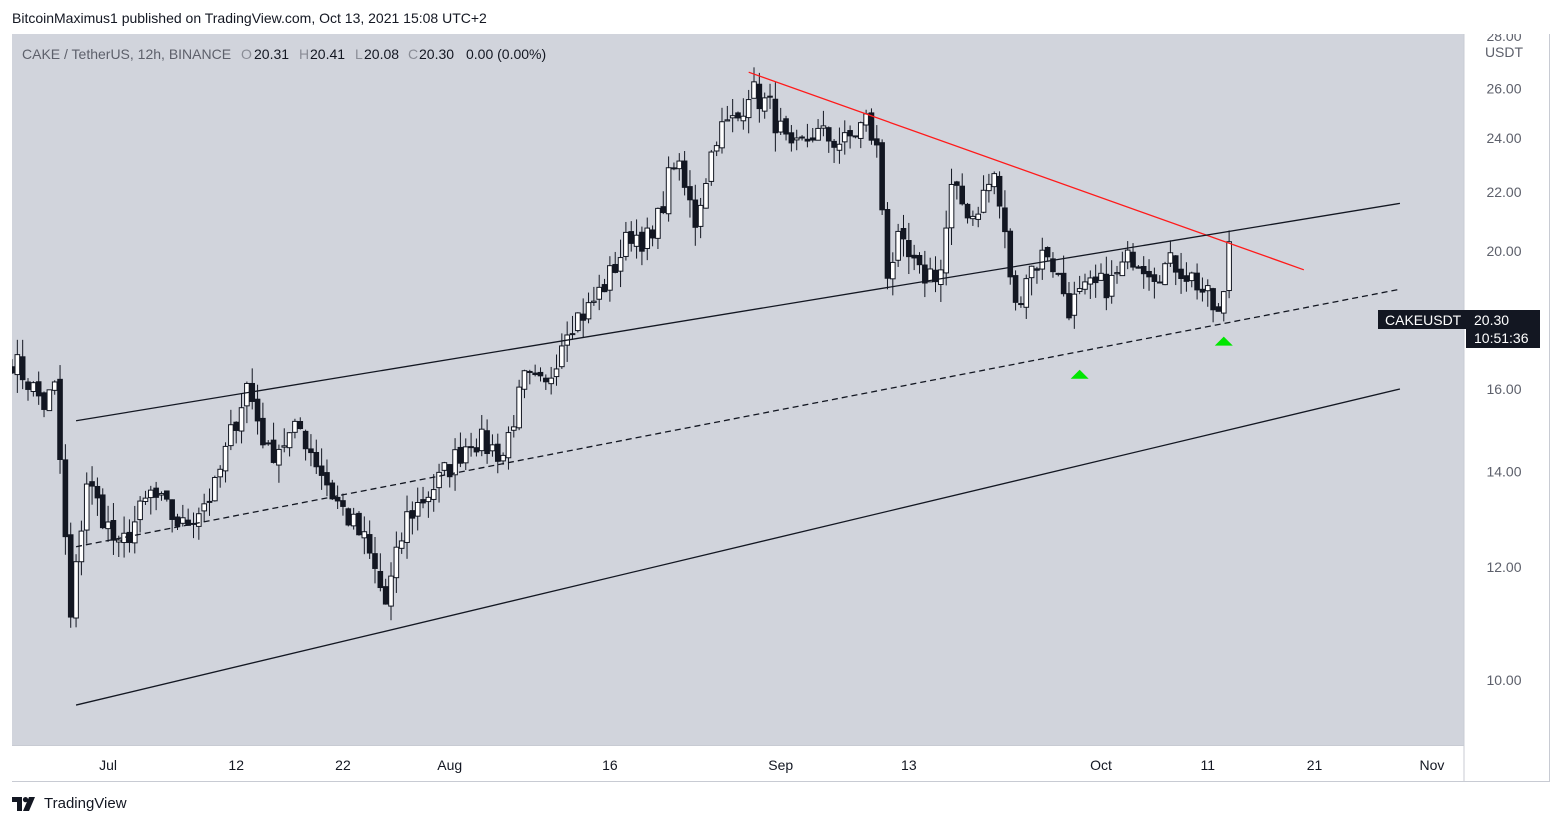 This screenshot has height=826, width=1562. I want to click on price-tick-label: 22.00, so click(1503, 192).